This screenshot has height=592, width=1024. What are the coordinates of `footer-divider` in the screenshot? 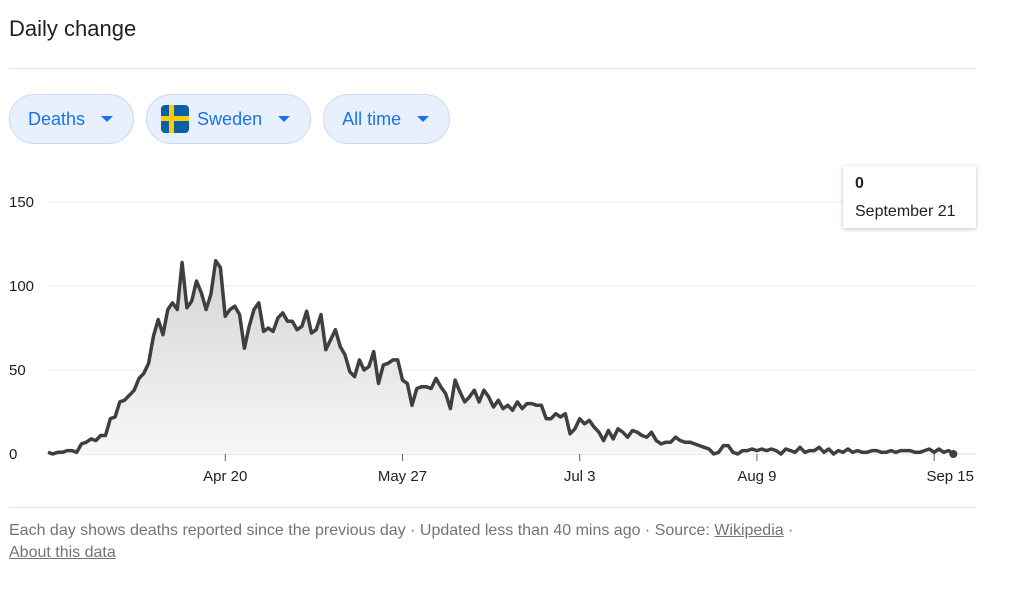 It's located at (492, 507).